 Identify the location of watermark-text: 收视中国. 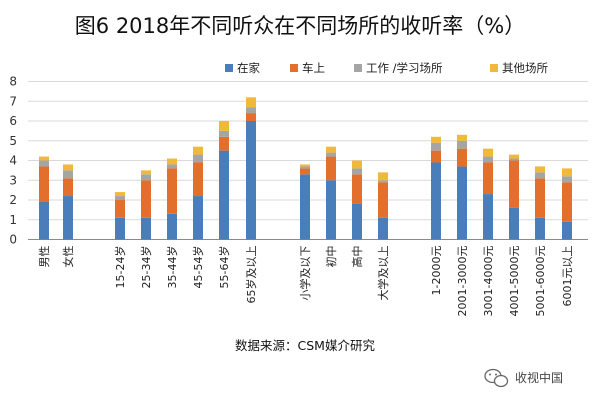
(539, 377).